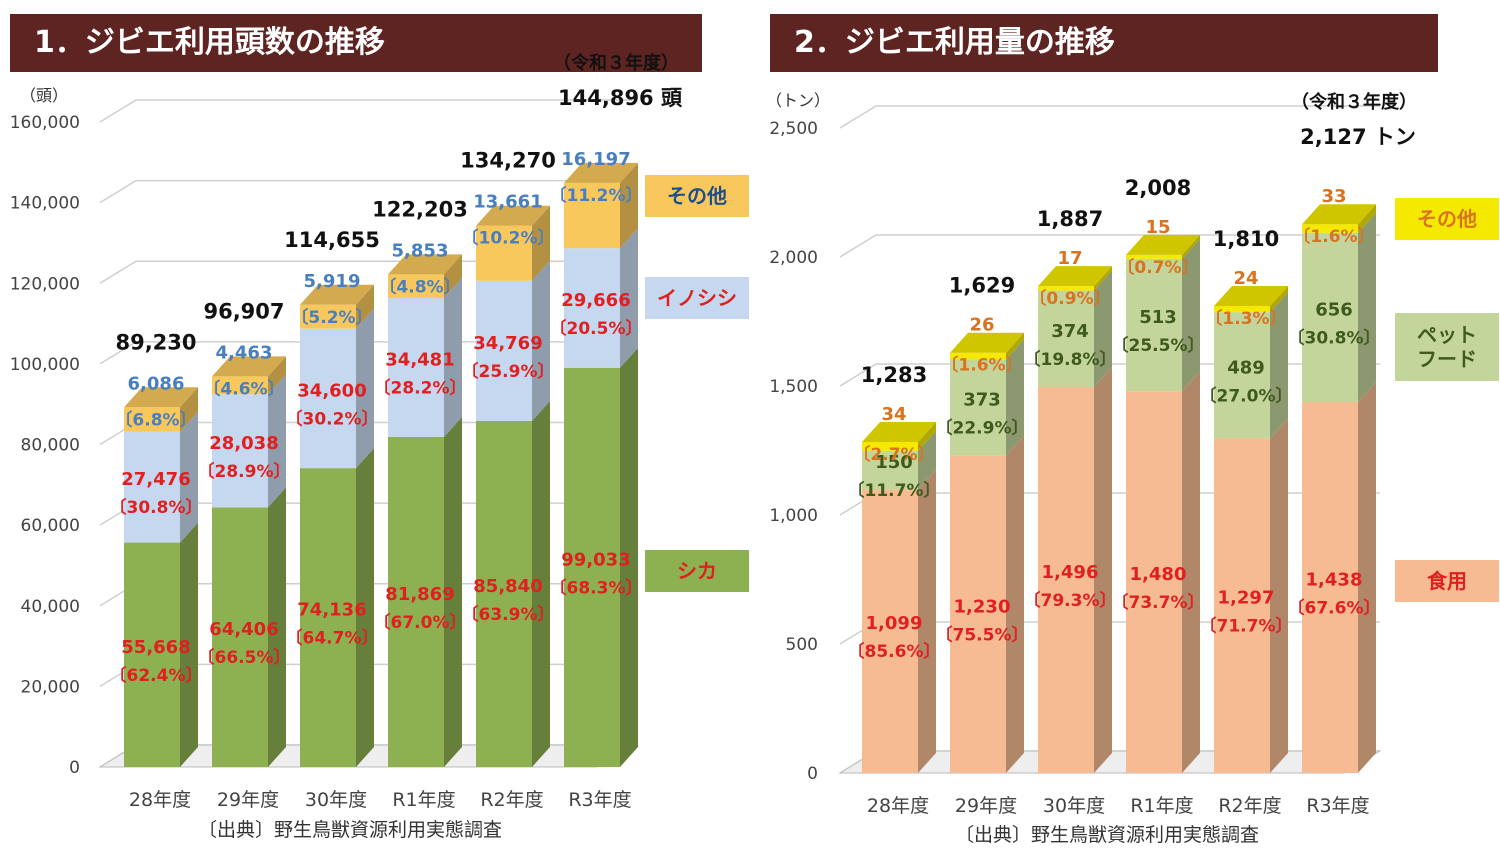 Image resolution: width=1500 pixels, height=851 pixels. Describe the element at coordinates (793, 387) in the screenshot. I see `chart2-ytick-label: 1,500` at that location.